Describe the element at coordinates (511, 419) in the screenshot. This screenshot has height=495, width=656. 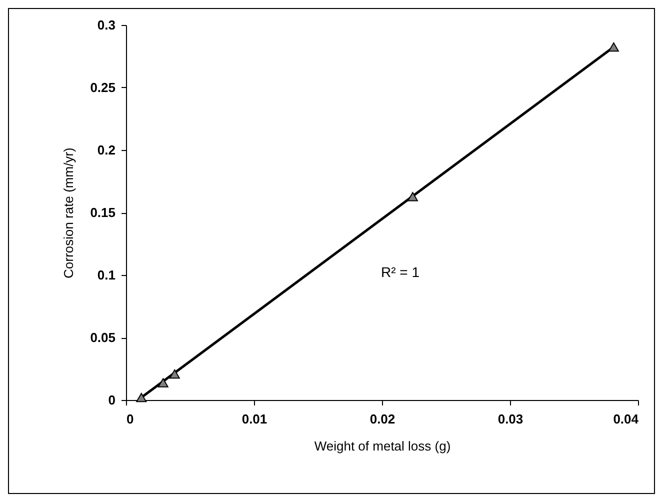
I see `x-tick-label: 0.03` at that location.